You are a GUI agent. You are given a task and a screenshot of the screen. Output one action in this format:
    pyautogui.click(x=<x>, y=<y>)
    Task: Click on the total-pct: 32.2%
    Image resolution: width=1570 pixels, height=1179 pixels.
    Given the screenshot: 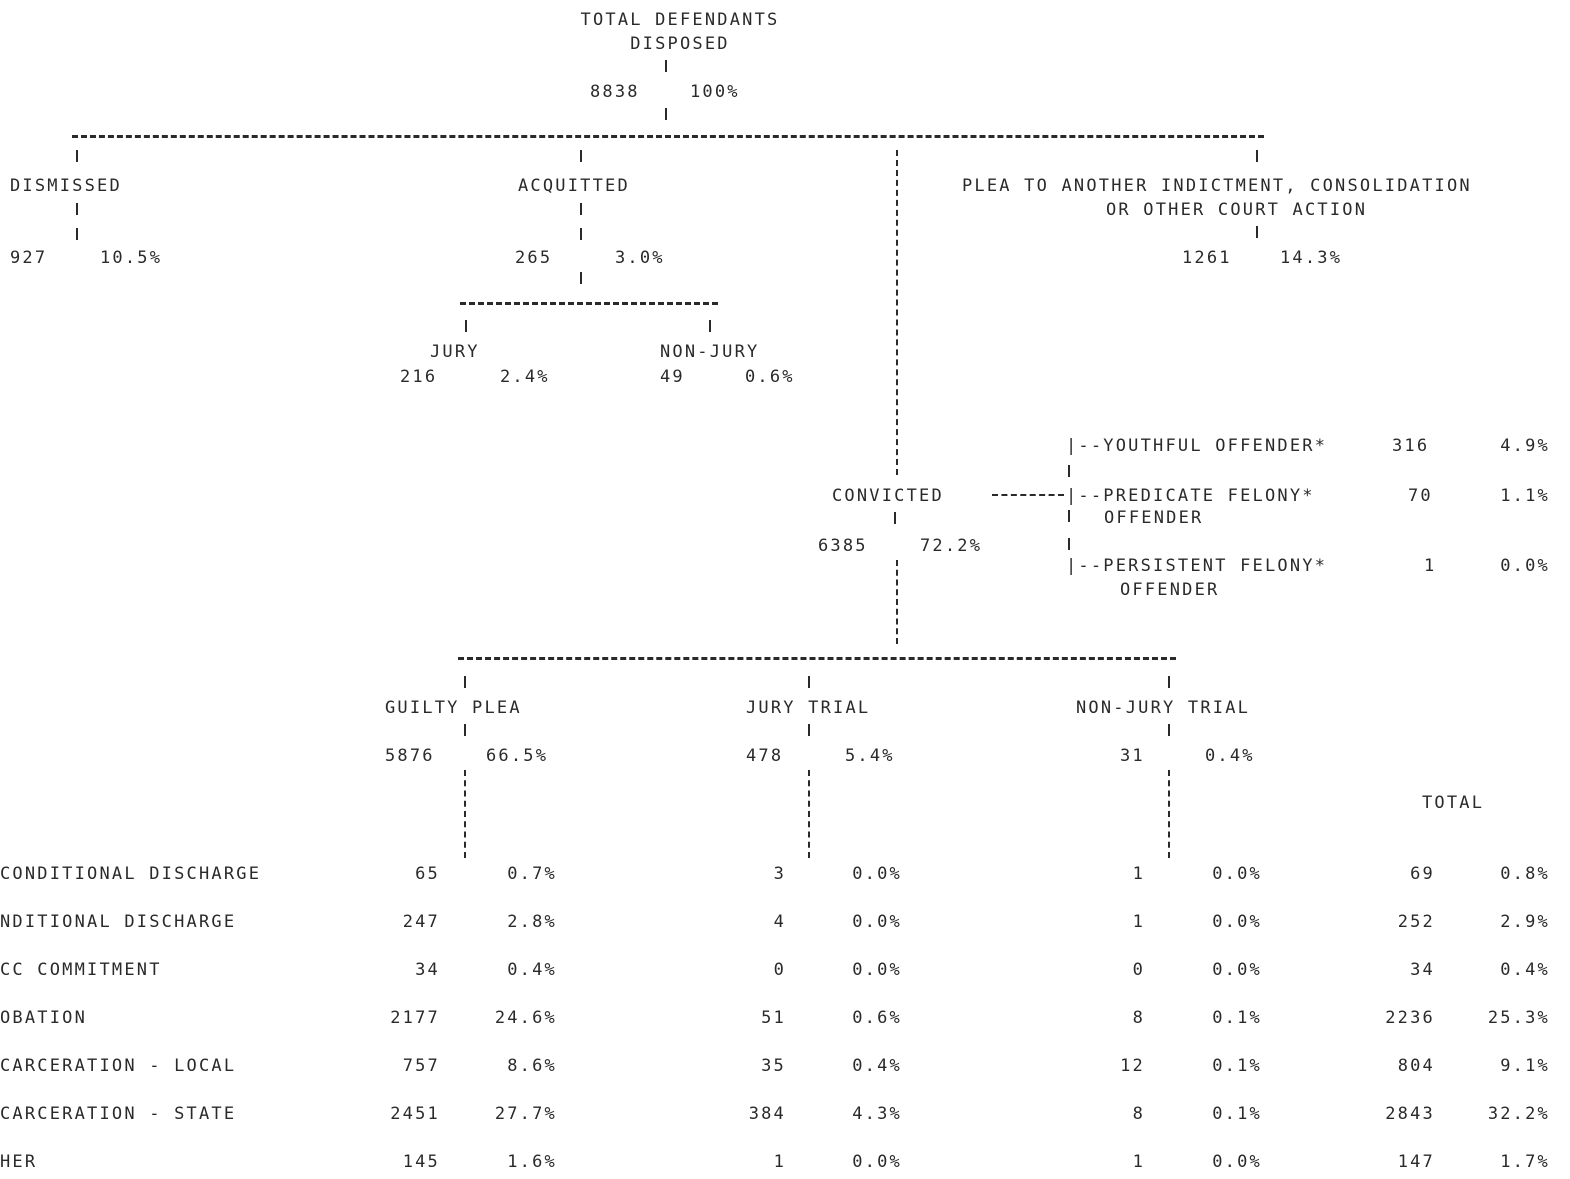 What is the action you would take?
    pyautogui.click(x=1518, y=1114)
    